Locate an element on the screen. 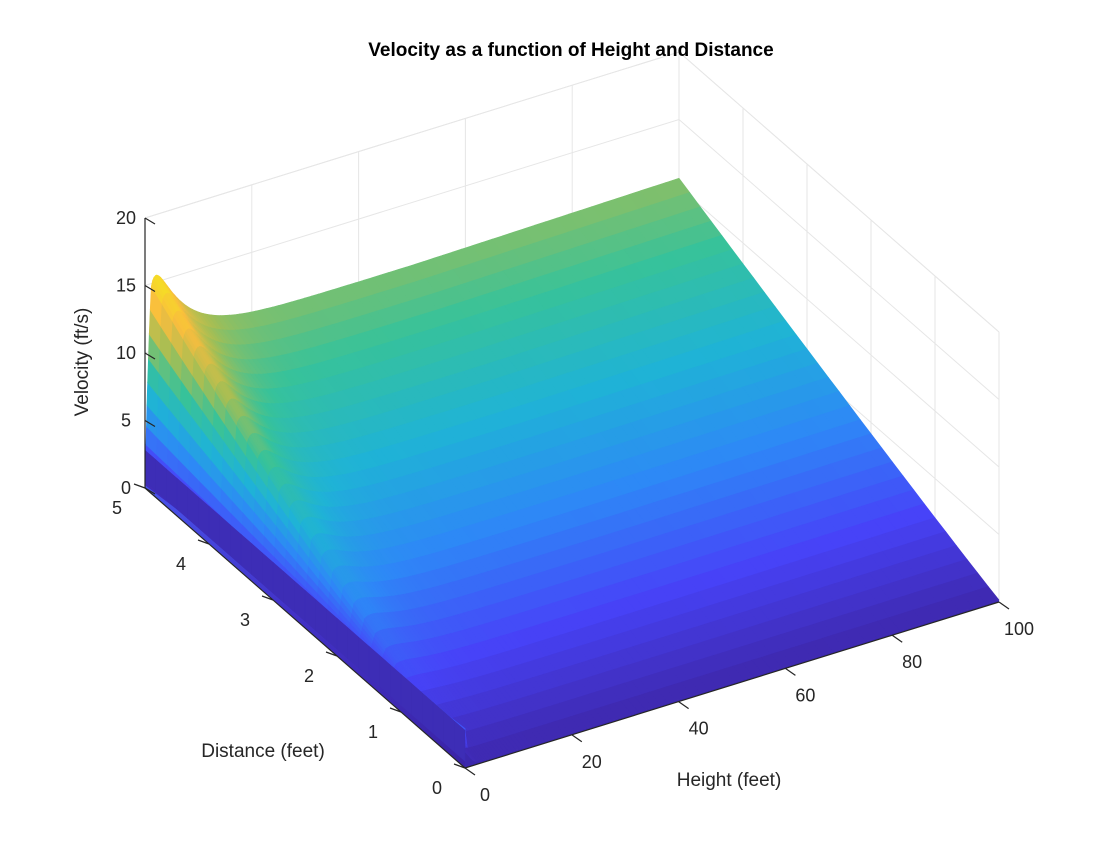  z-axis-label: Velocity (ft/s) is located at coordinates (82, 362).